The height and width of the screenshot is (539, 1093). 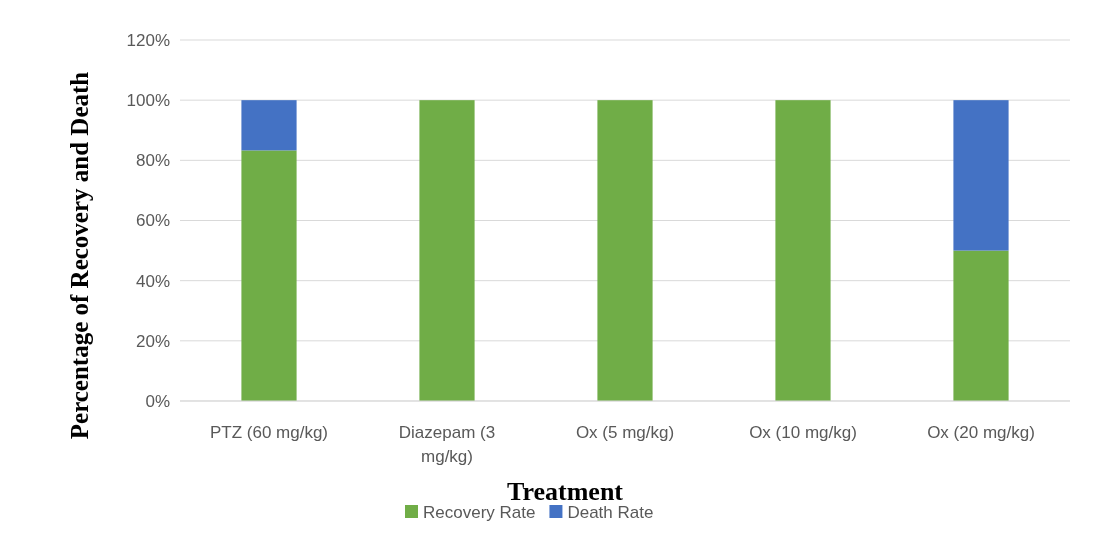 What do you see at coordinates (447, 444) in the screenshot?
I see `x-tick-label: Diazepam (3 mg/kg)` at bounding box center [447, 444].